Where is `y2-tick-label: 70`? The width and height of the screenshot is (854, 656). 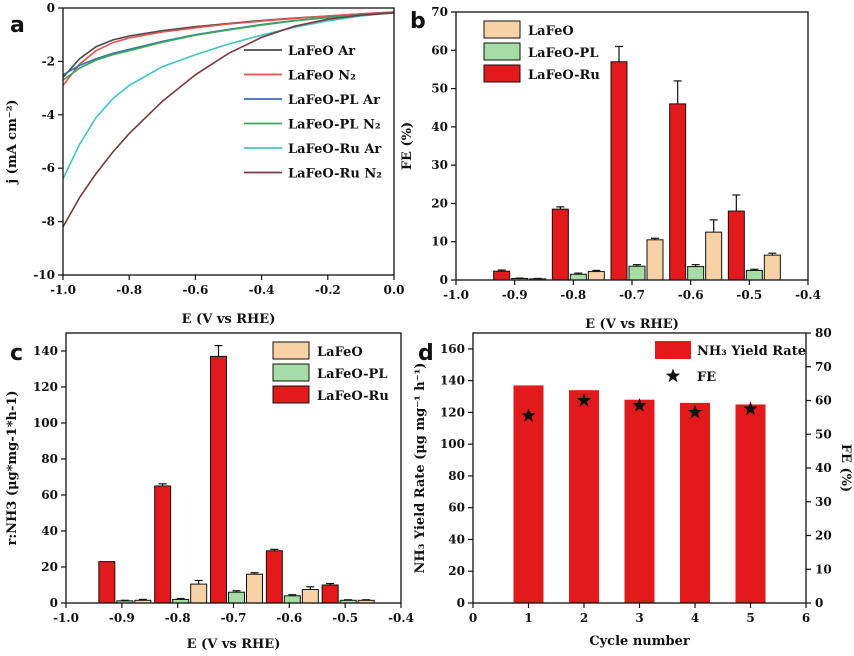 y2-tick-label: 70 is located at coordinates (823, 367).